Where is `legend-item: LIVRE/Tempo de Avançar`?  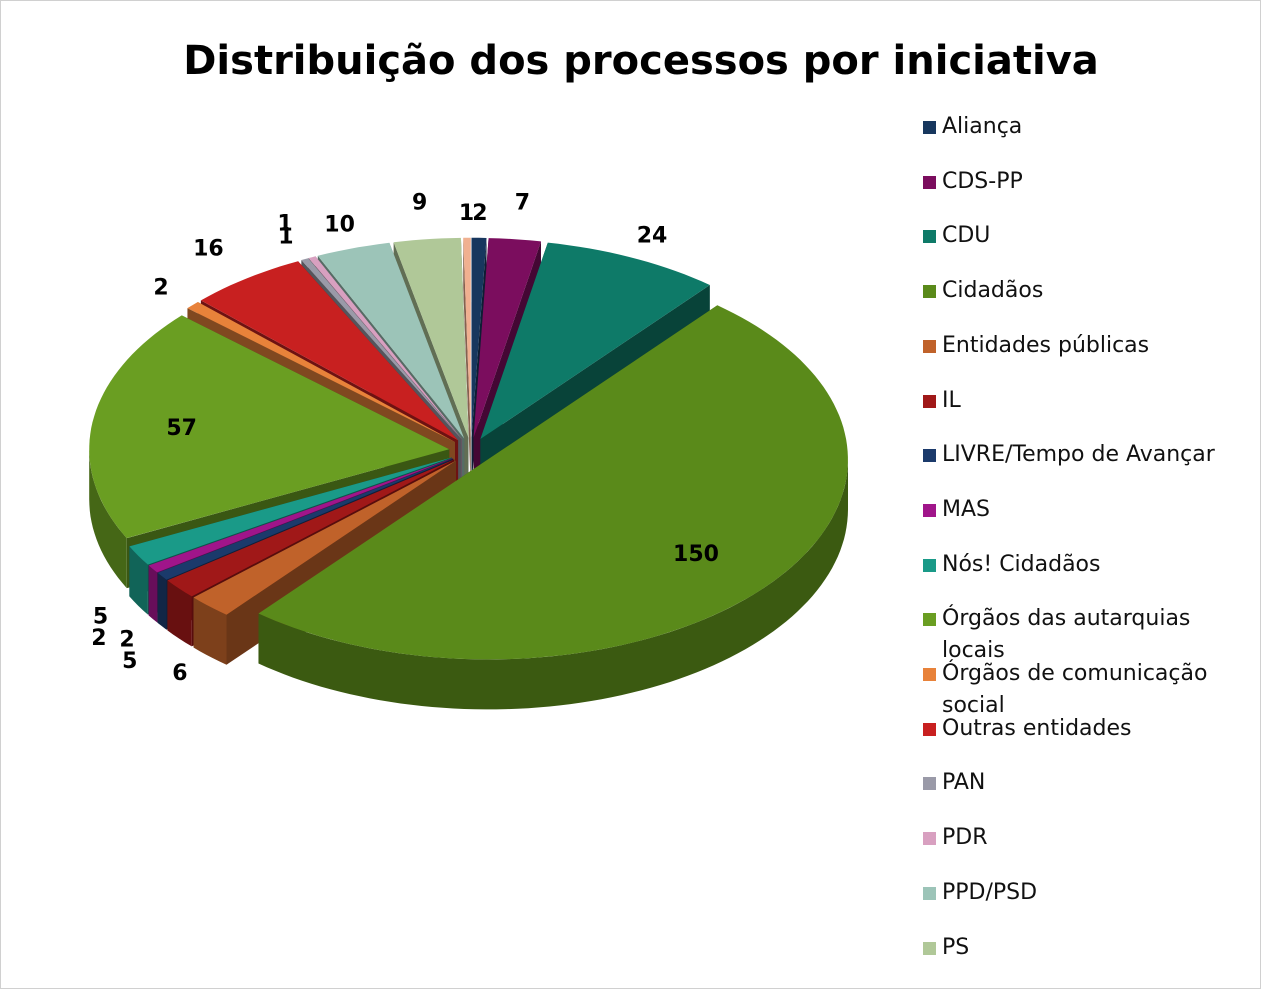 legend-item: LIVRE/Tempo de Avançar is located at coordinates (1073, 455).